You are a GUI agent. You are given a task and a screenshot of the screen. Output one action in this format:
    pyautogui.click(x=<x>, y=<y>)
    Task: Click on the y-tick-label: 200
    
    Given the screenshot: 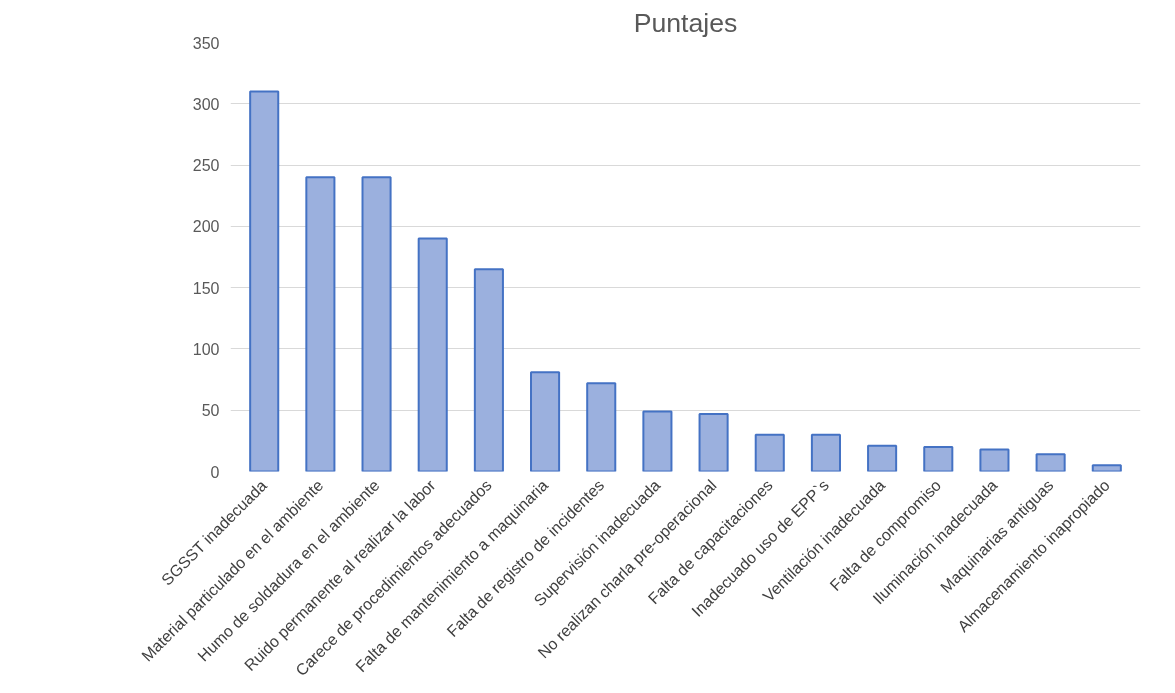 What is the action you would take?
    pyautogui.click(x=206, y=227)
    